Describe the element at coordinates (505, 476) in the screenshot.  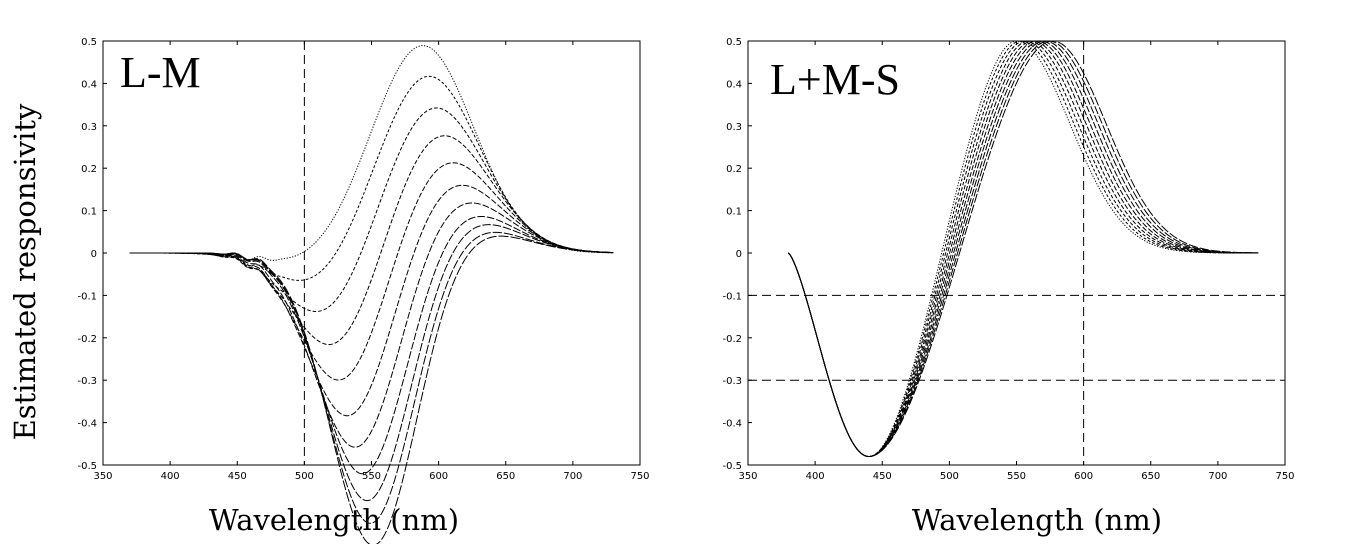
I see `x-tick-label-left-650: 650` at that location.